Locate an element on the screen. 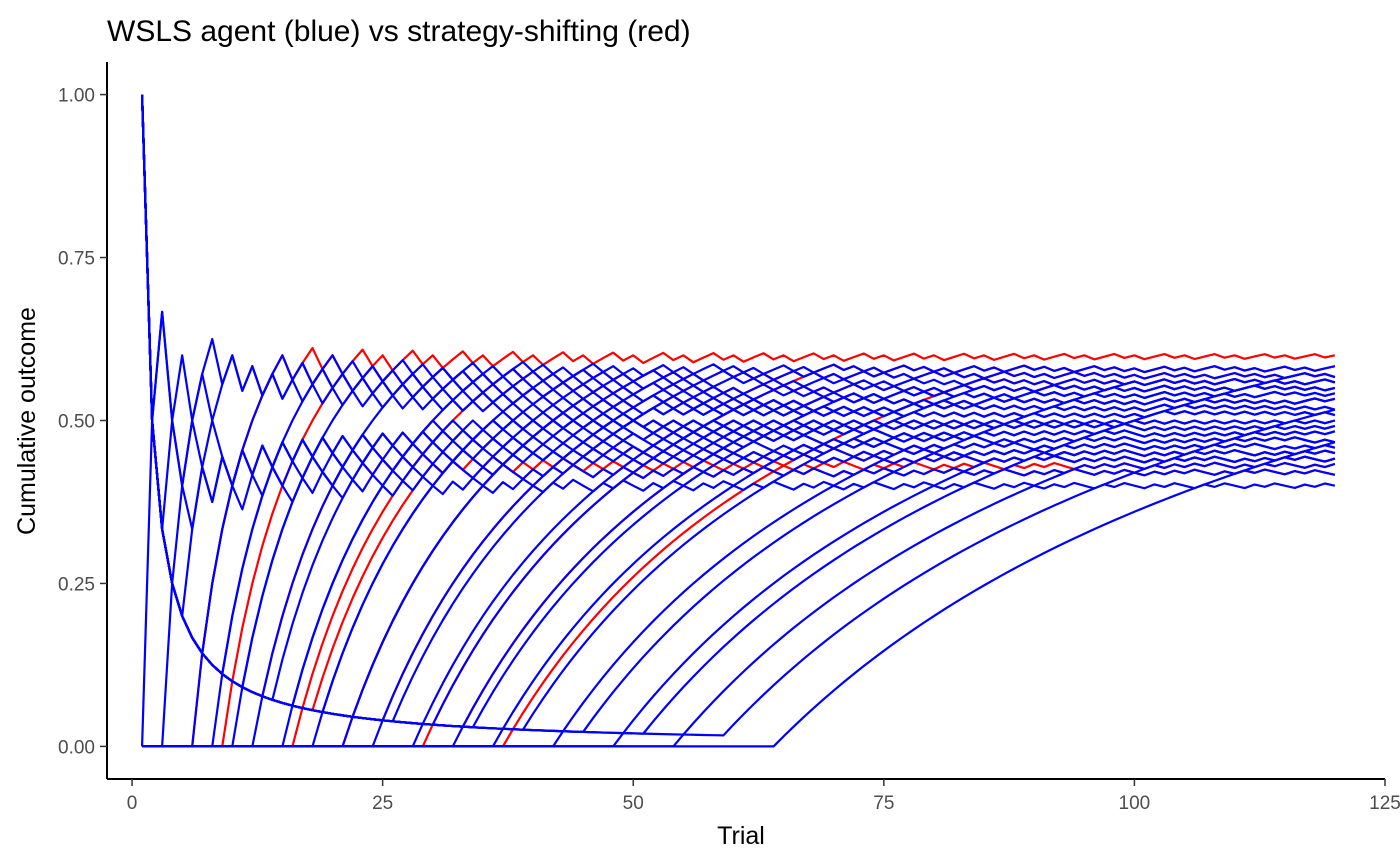  y-axis-ticks: 0.00 0.25 0.50 0.75 1.00 is located at coordinates (82, 422).